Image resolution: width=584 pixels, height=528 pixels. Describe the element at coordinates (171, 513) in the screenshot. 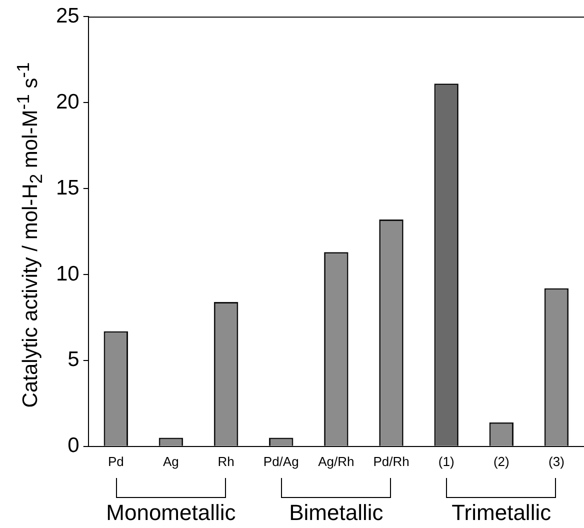

I see `text: Monometallic` at that location.